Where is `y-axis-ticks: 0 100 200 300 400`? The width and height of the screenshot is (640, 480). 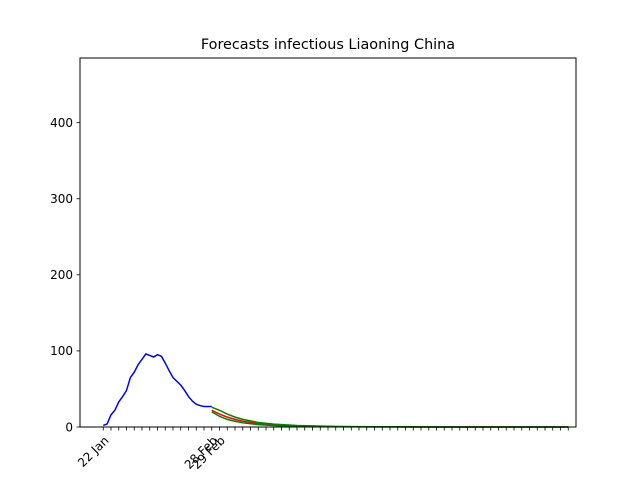 y-axis-ticks: 0 100 200 300 400 is located at coordinates (65, 275).